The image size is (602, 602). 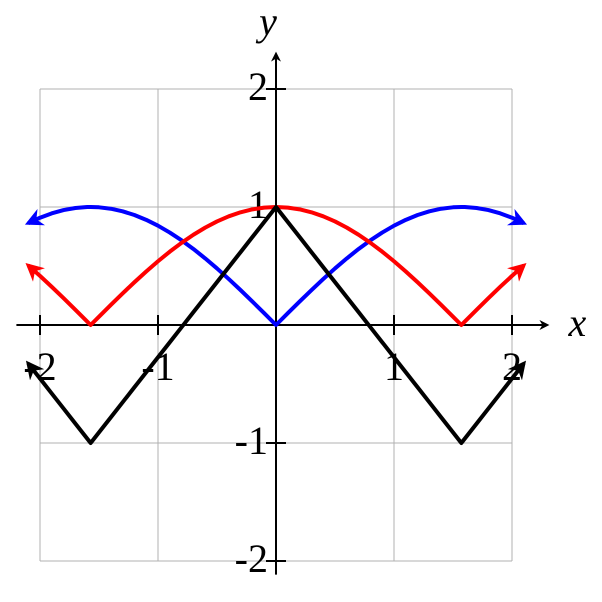 I want to click on x-tick-label: -1, so click(x=157, y=366).